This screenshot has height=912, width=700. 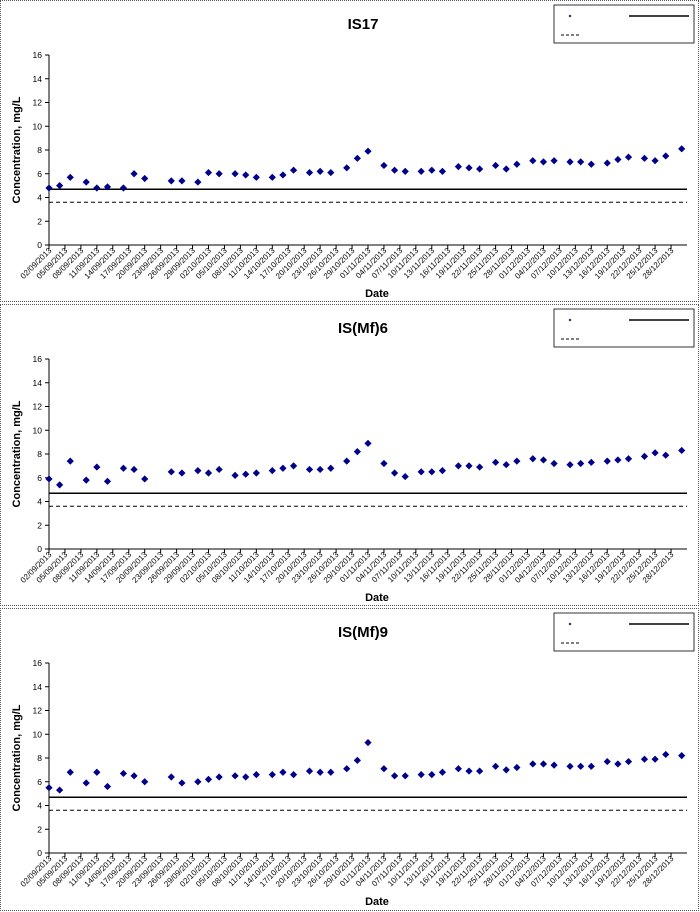 I want to click on y-tick-label: 2, so click(x=39, y=829).